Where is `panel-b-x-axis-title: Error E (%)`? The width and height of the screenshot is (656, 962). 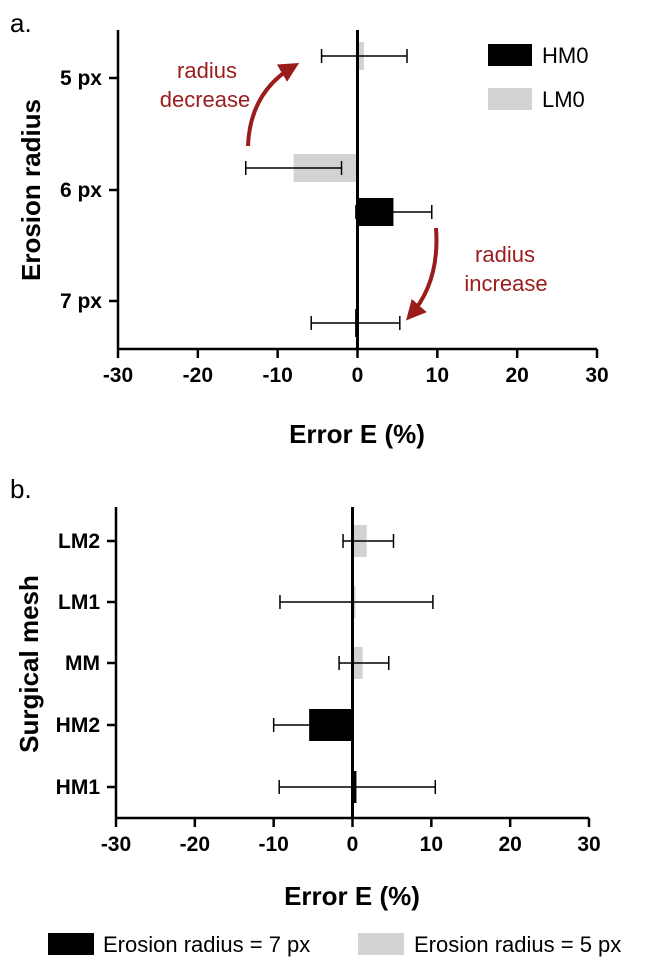
panel-b-x-axis-title: Error E (%) is located at coordinates (352, 896).